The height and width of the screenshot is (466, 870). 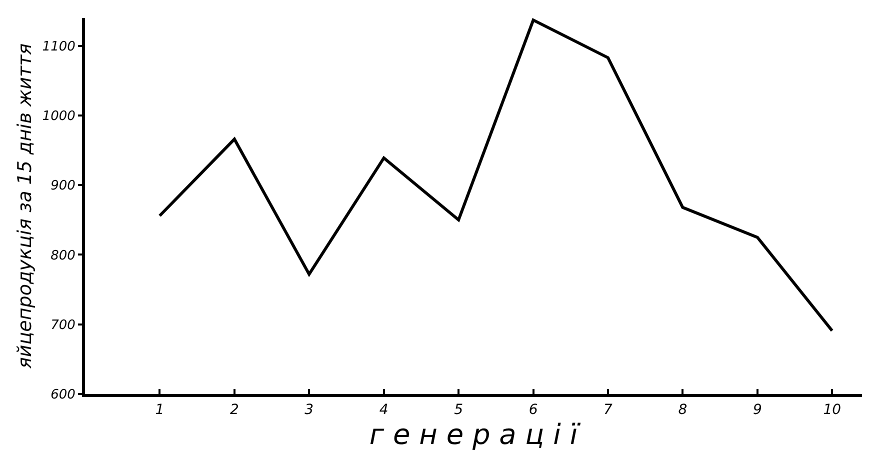 I want to click on x-tick-label: 9, so click(x=757, y=410).